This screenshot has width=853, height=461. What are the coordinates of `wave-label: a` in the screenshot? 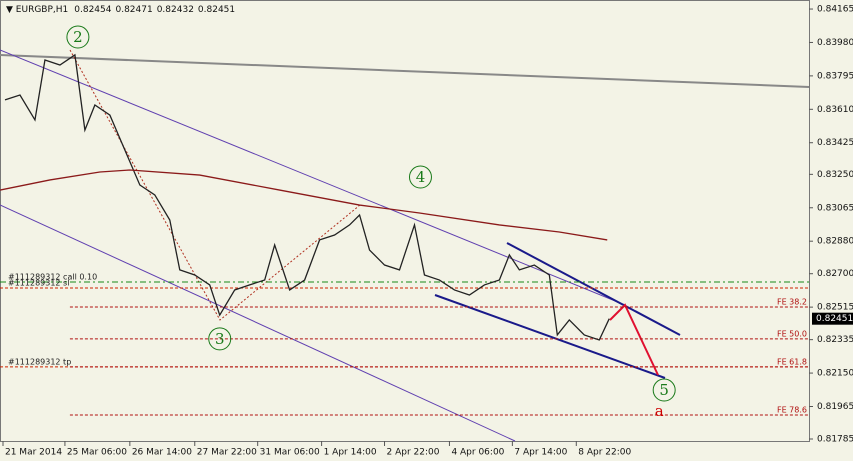 It's located at (659, 411).